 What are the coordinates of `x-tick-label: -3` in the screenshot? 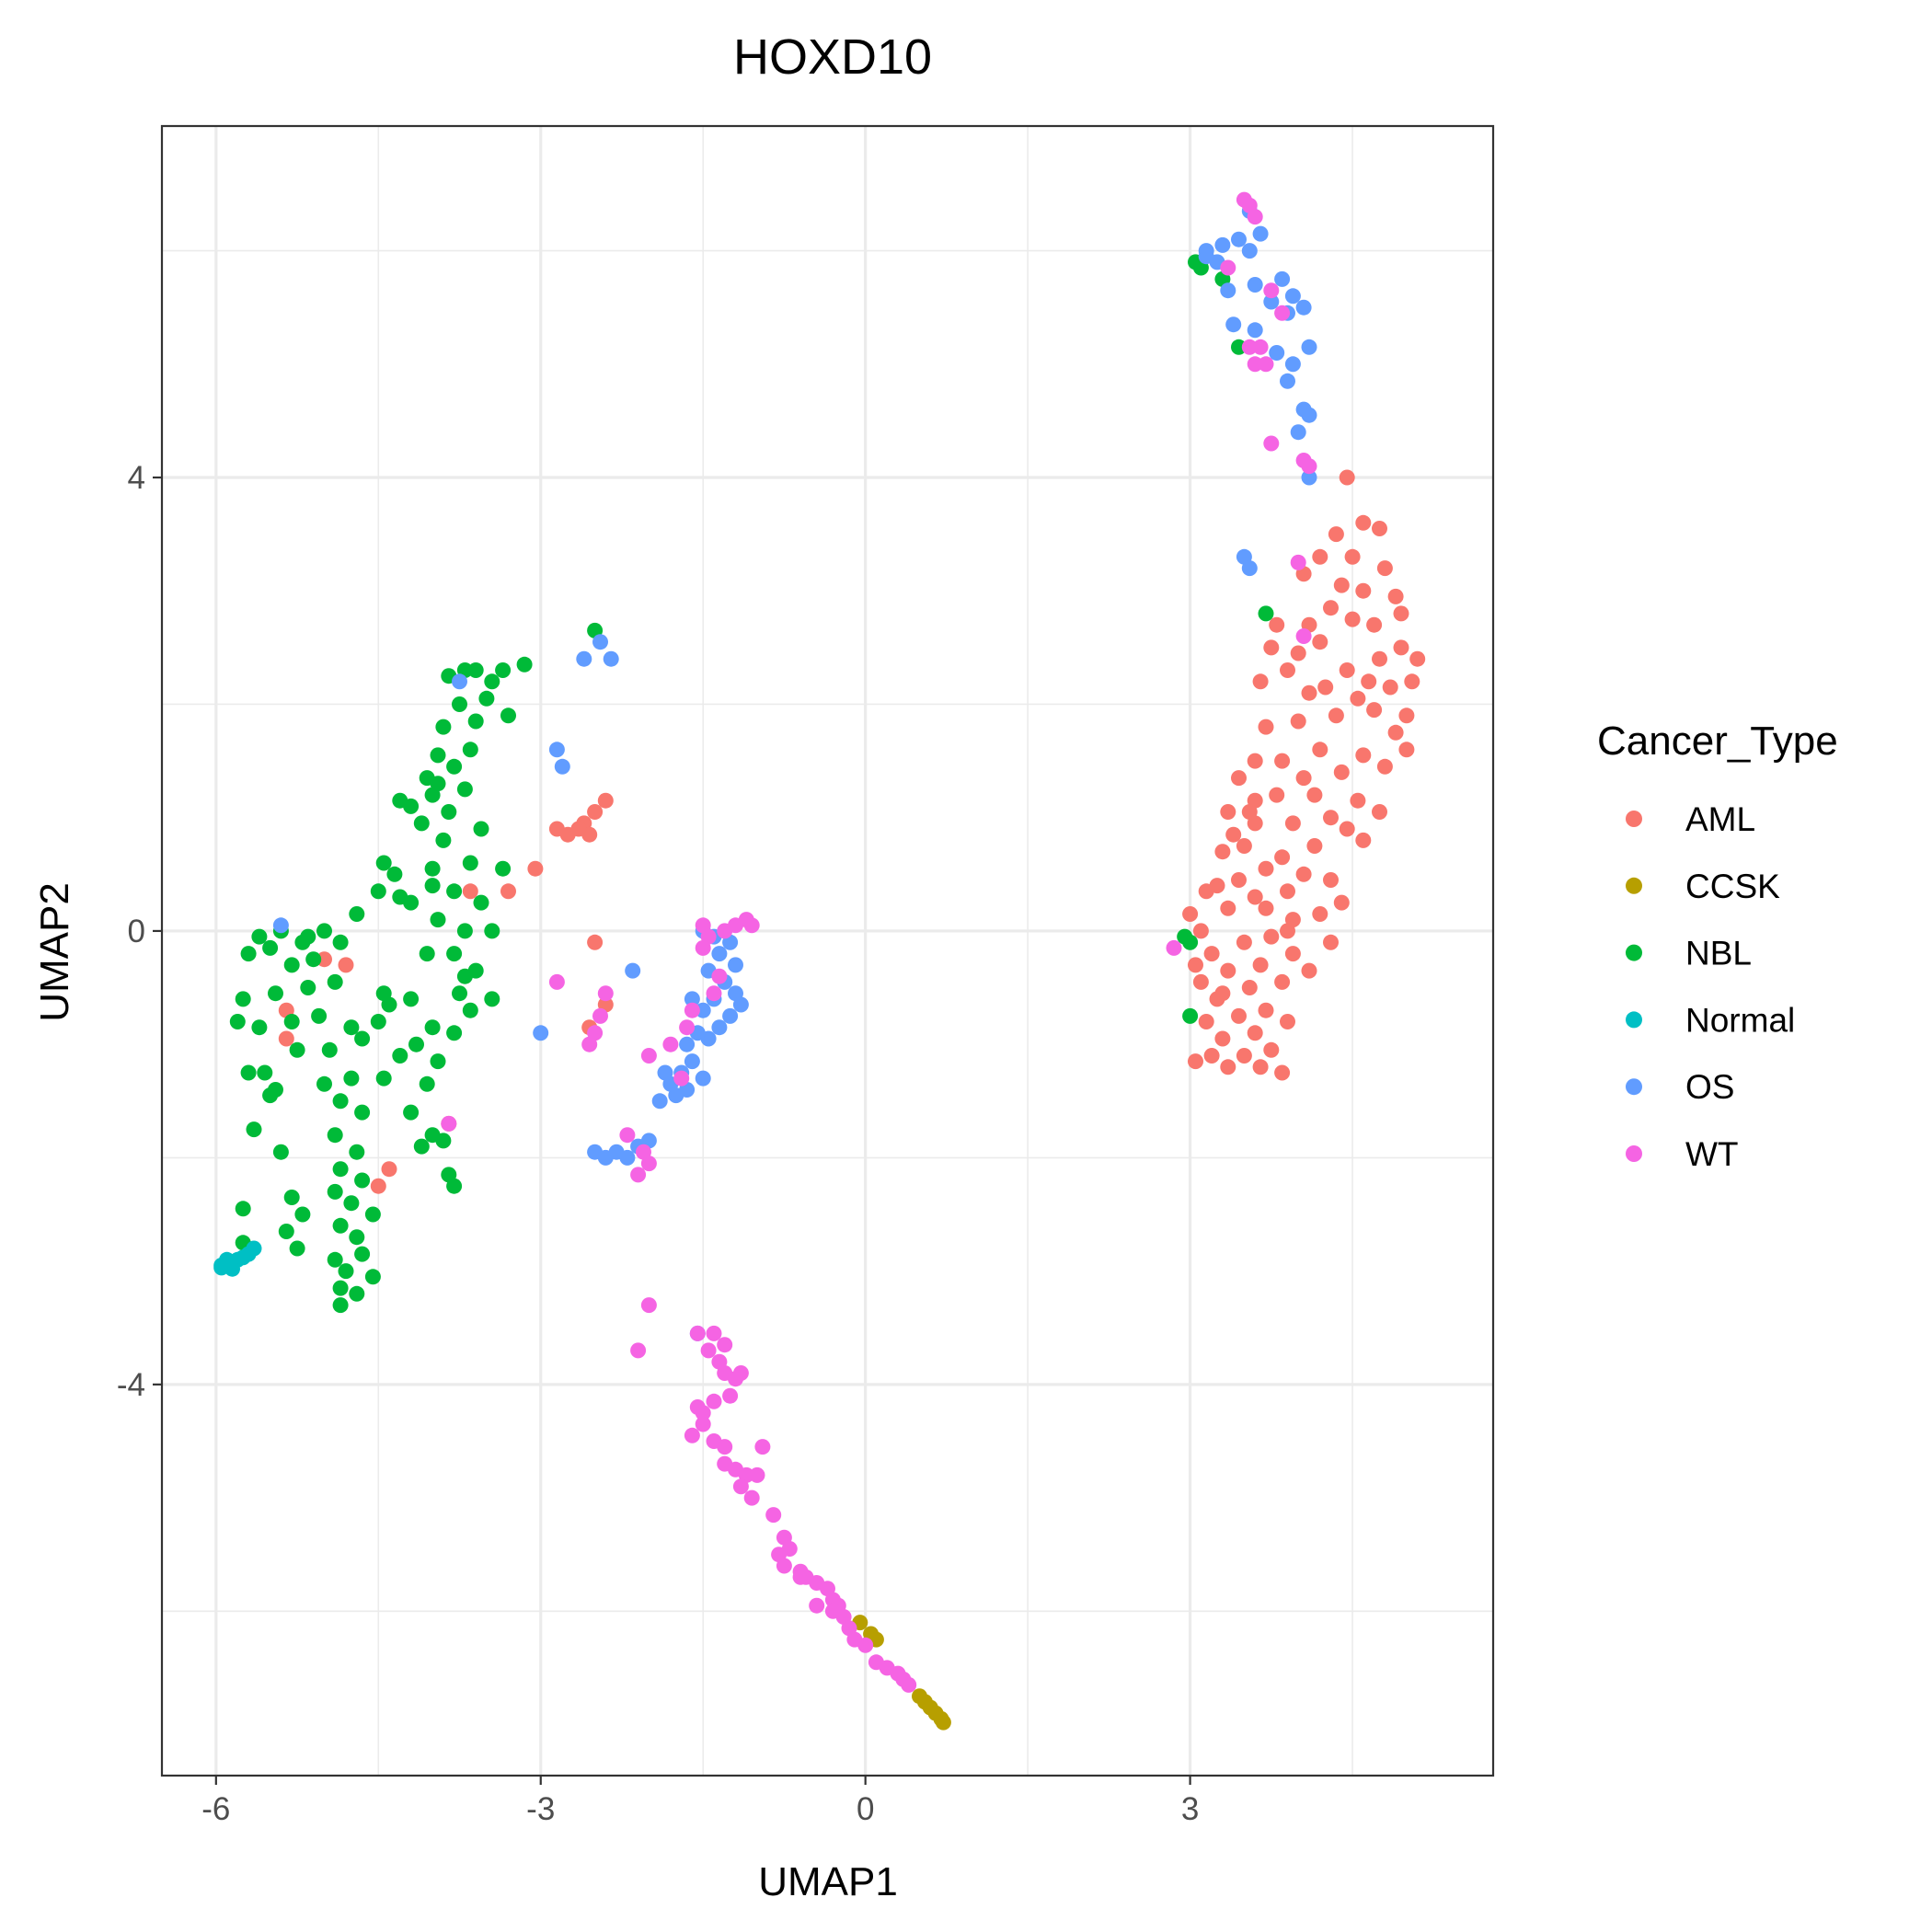 It's located at (540, 1809).